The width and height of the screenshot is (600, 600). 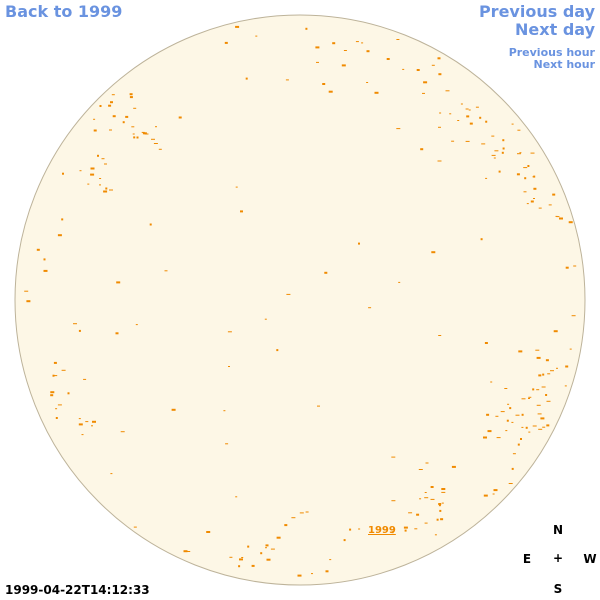 What do you see at coordinates (564, 64) in the screenshot?
I see `next-hour-link: Next hour` at bounding box center [564, 64].